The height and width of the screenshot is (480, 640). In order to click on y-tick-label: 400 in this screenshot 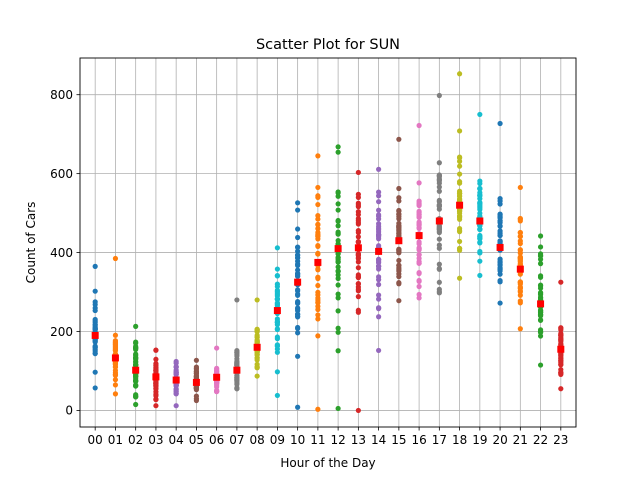, I will do `click(61, 253)`.